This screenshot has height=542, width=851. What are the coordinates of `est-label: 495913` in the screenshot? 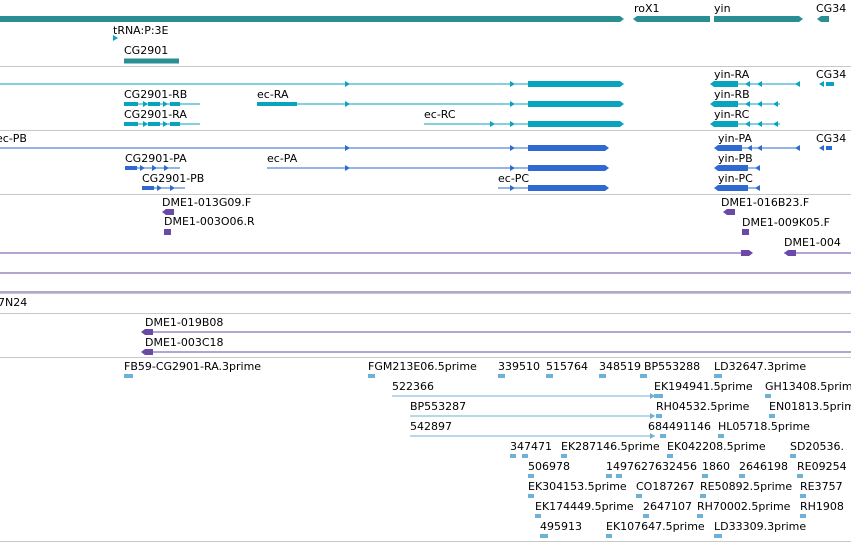 It's located at (561, 526).